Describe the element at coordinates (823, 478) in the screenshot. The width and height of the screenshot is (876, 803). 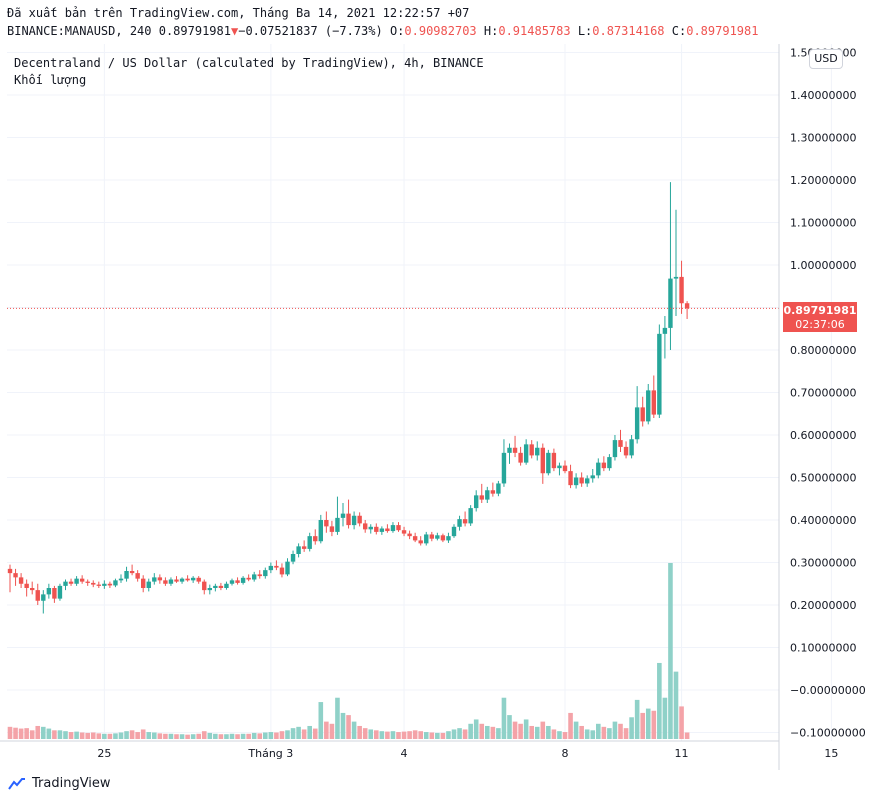
I see `price-tick-label: 0.50000000` at that location.